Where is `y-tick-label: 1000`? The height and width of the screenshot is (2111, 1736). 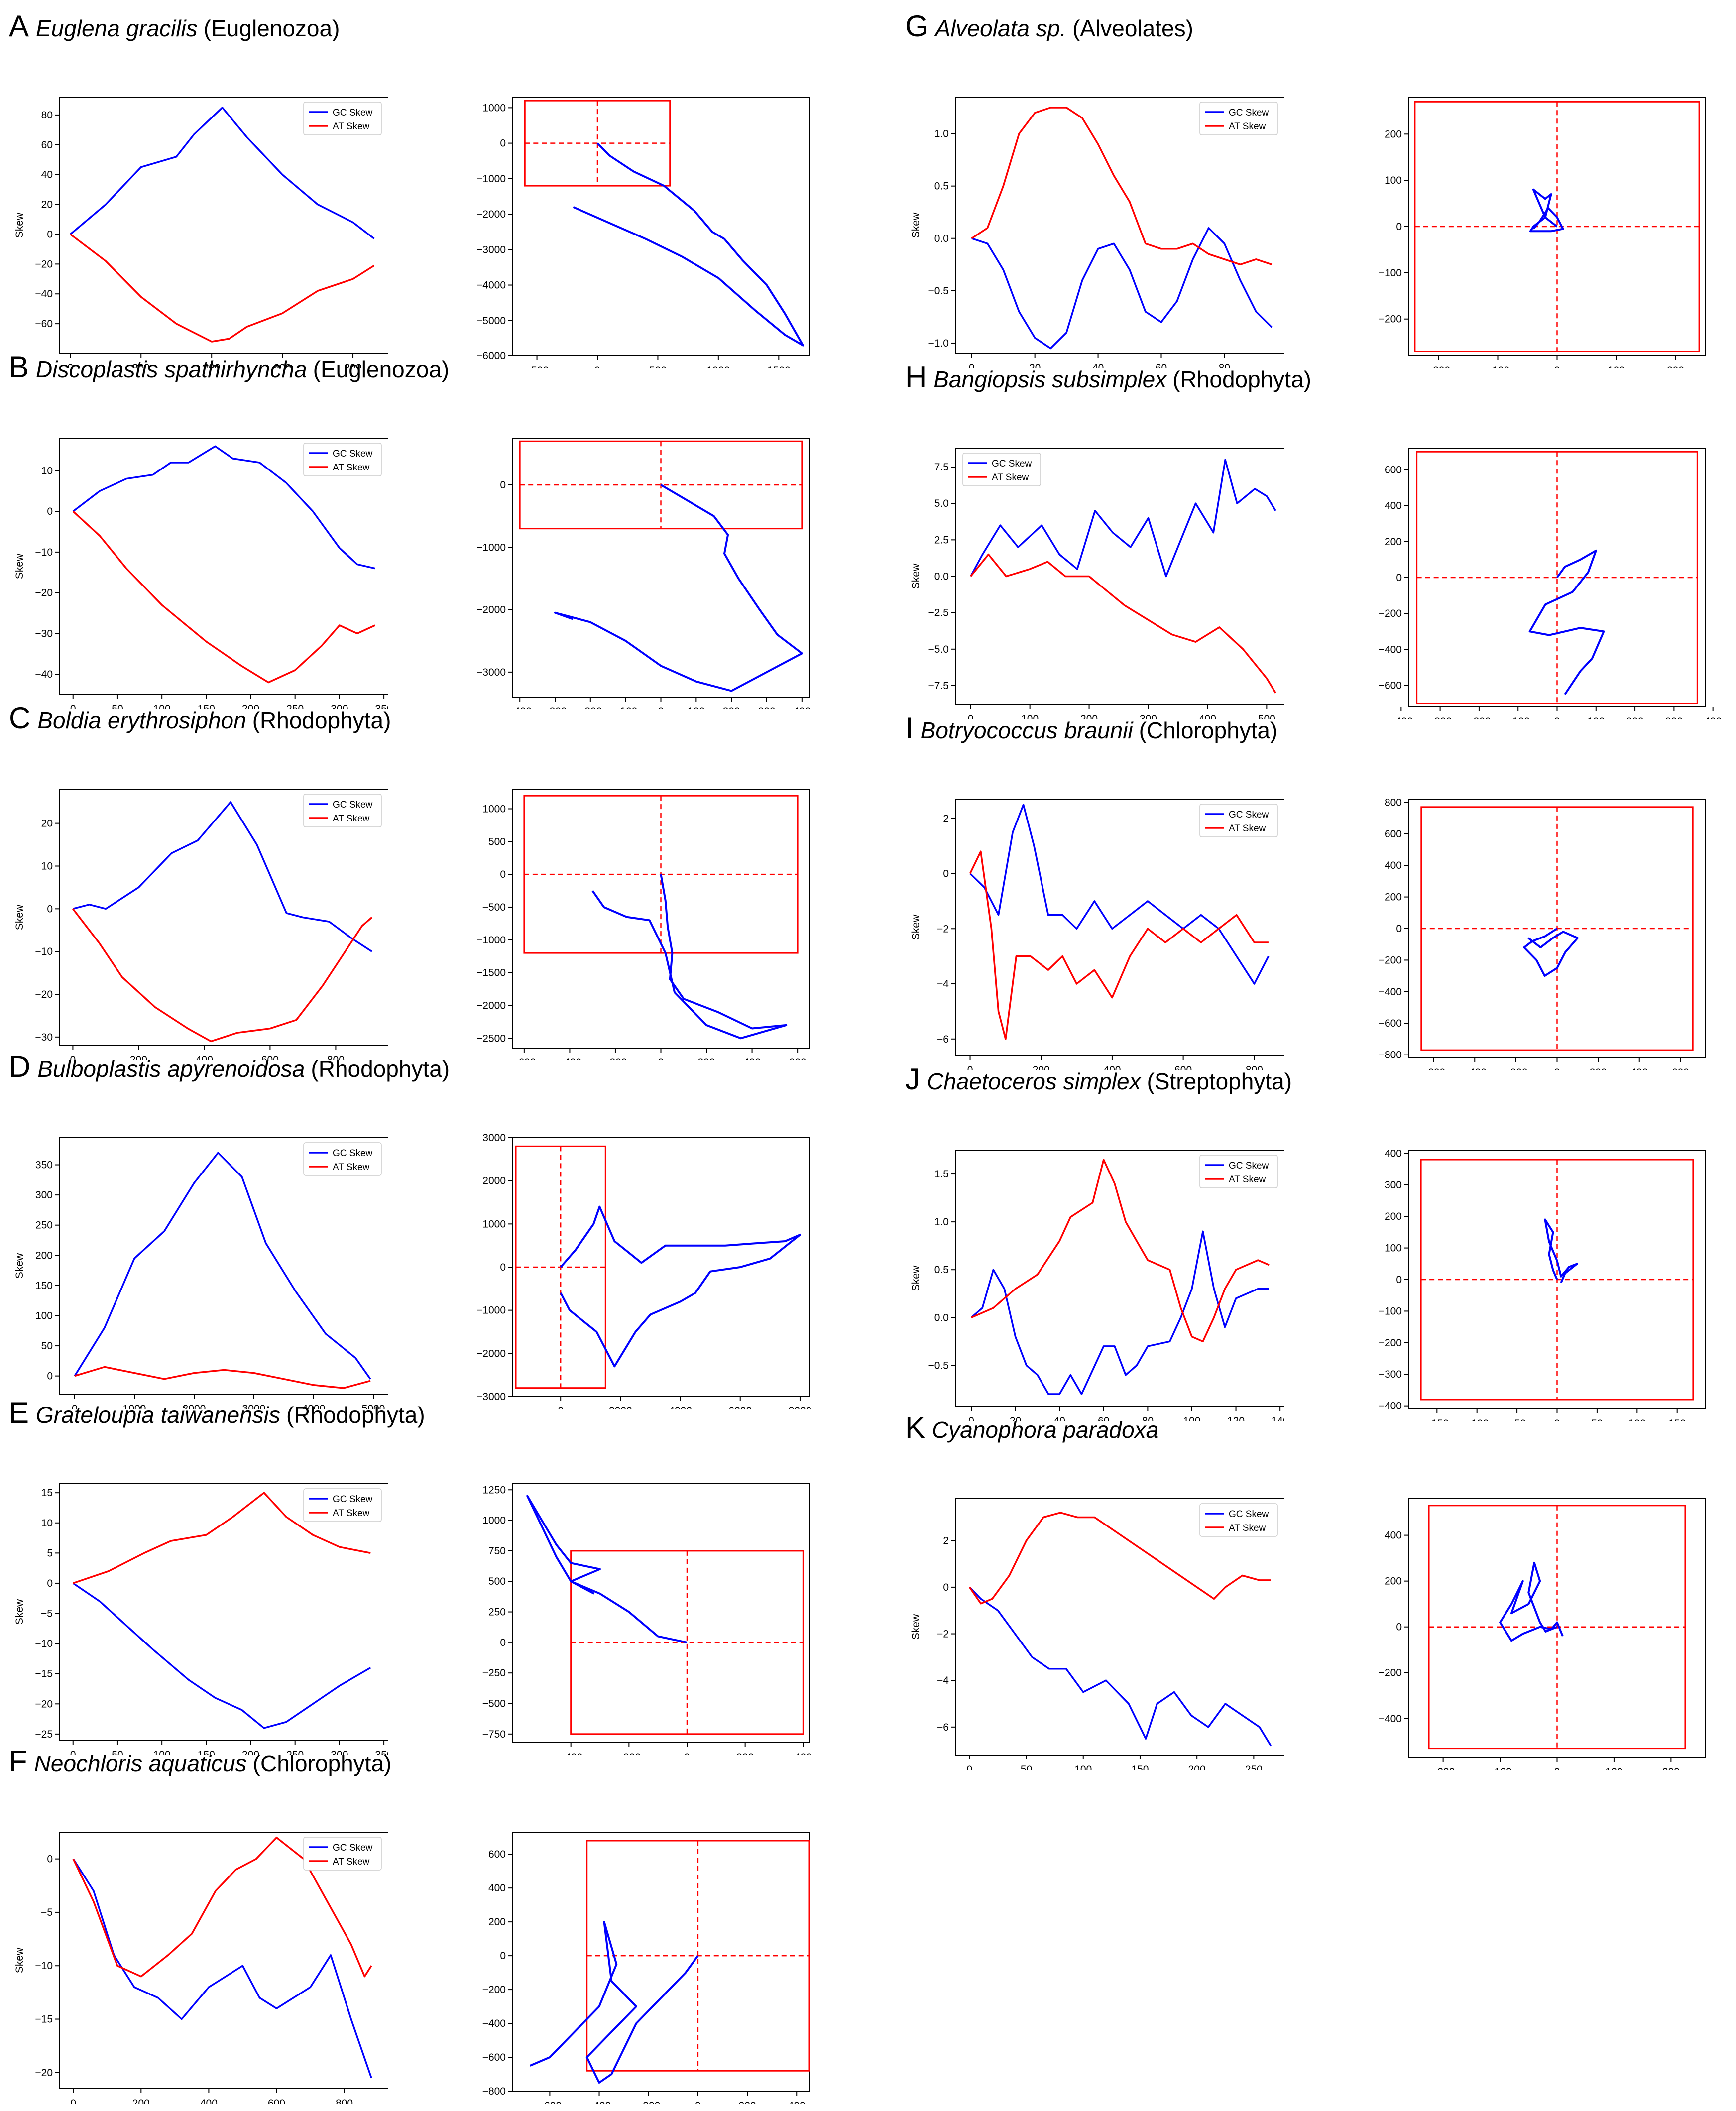
y-tick-label: 1000 is located at coordinates (494, 1520).